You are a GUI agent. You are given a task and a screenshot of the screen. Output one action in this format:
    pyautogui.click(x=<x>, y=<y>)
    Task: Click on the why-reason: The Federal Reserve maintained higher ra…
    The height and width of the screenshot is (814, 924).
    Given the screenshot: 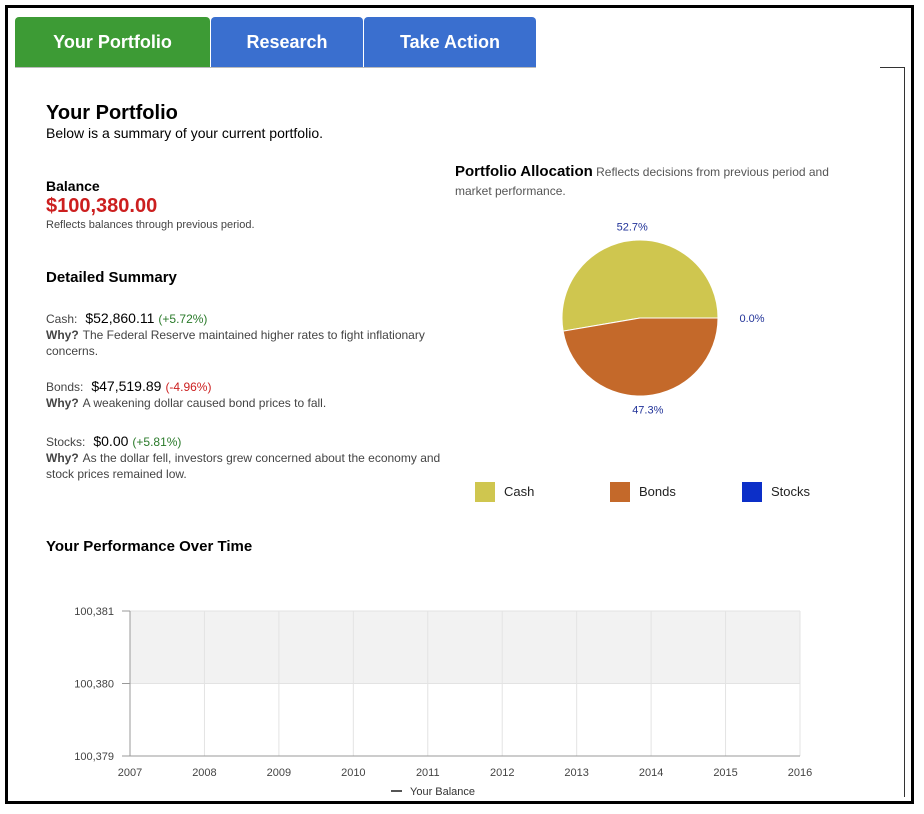 What is the action you would take?
    pyautogui.click(x=235, y=343)
    